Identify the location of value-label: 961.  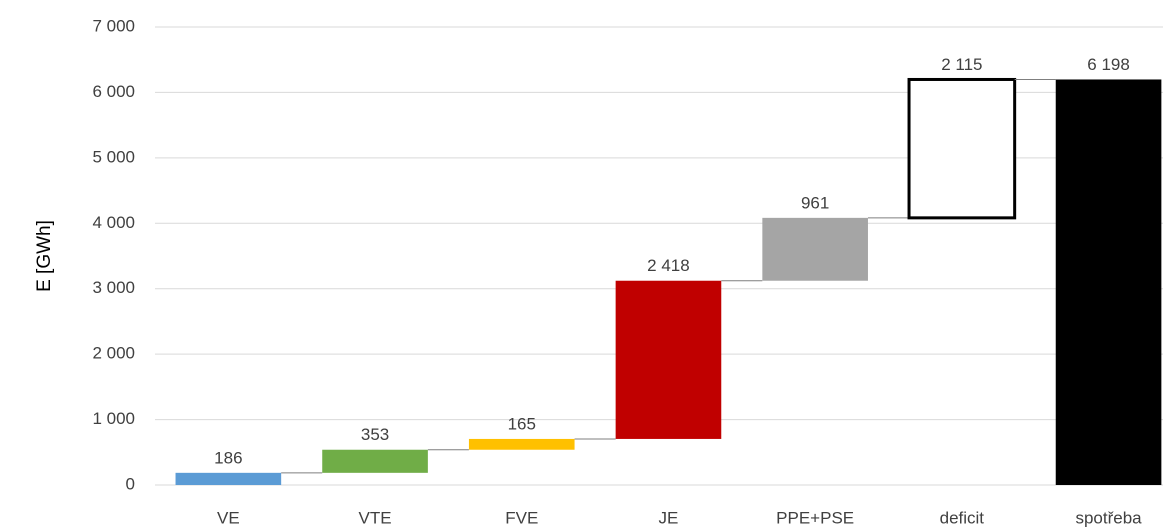
(815, 202).